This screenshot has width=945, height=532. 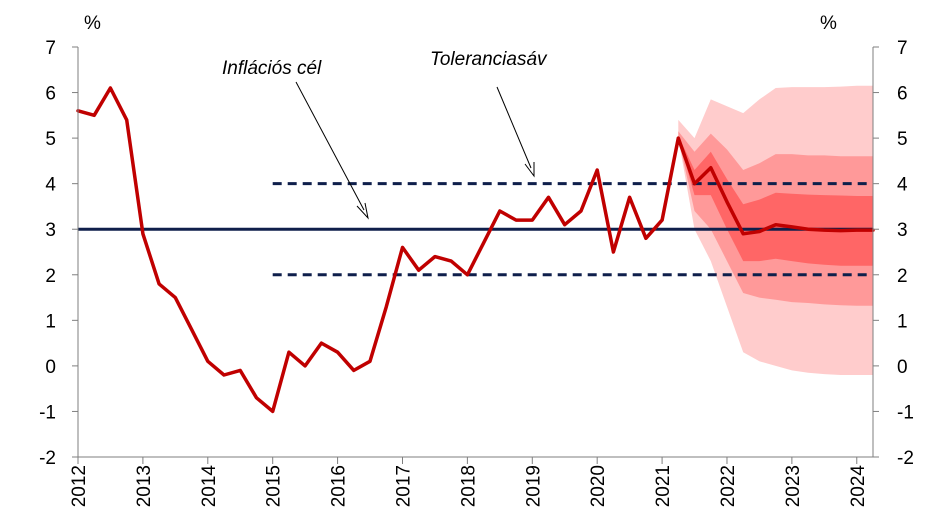 I want to click on right-y-tick-label: 2, so click(x=902, y=276).